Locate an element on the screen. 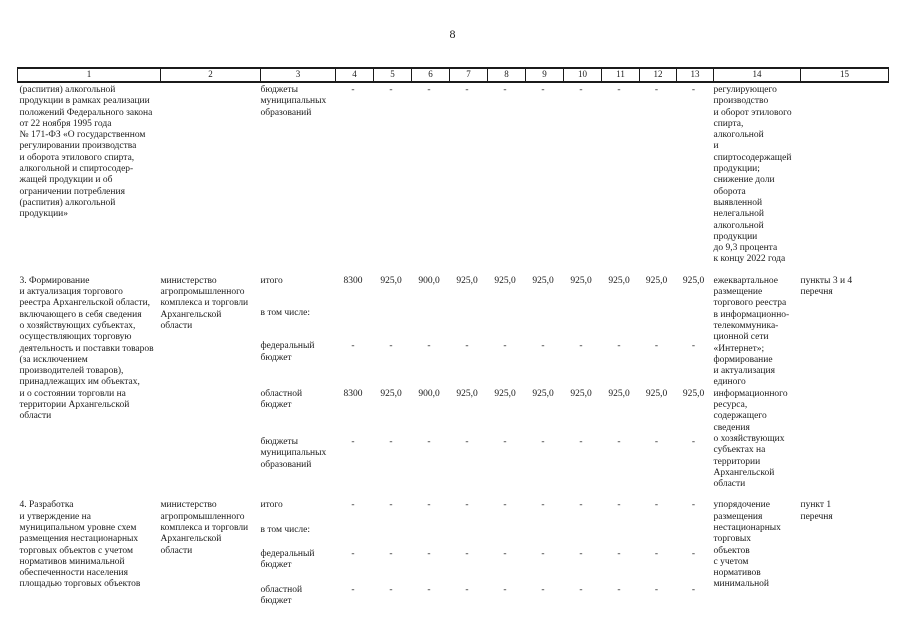  budget-line-row: областной бюджет - - - - - - - - - - is located at coordinates (453, 601).